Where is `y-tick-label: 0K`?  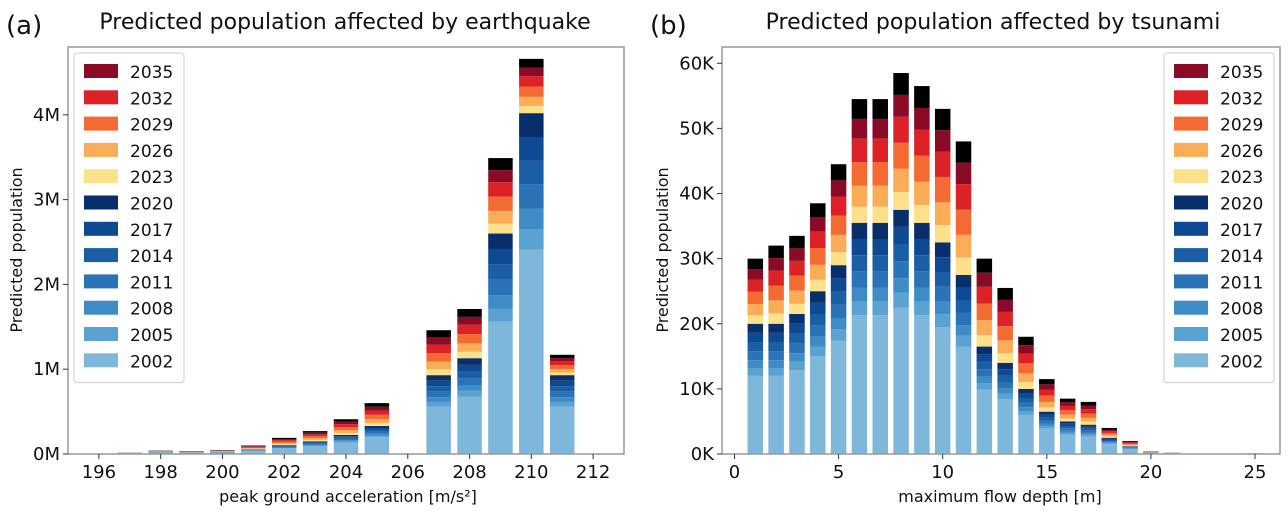
y-tick-label: 0K is located at coordinates (703, 454).